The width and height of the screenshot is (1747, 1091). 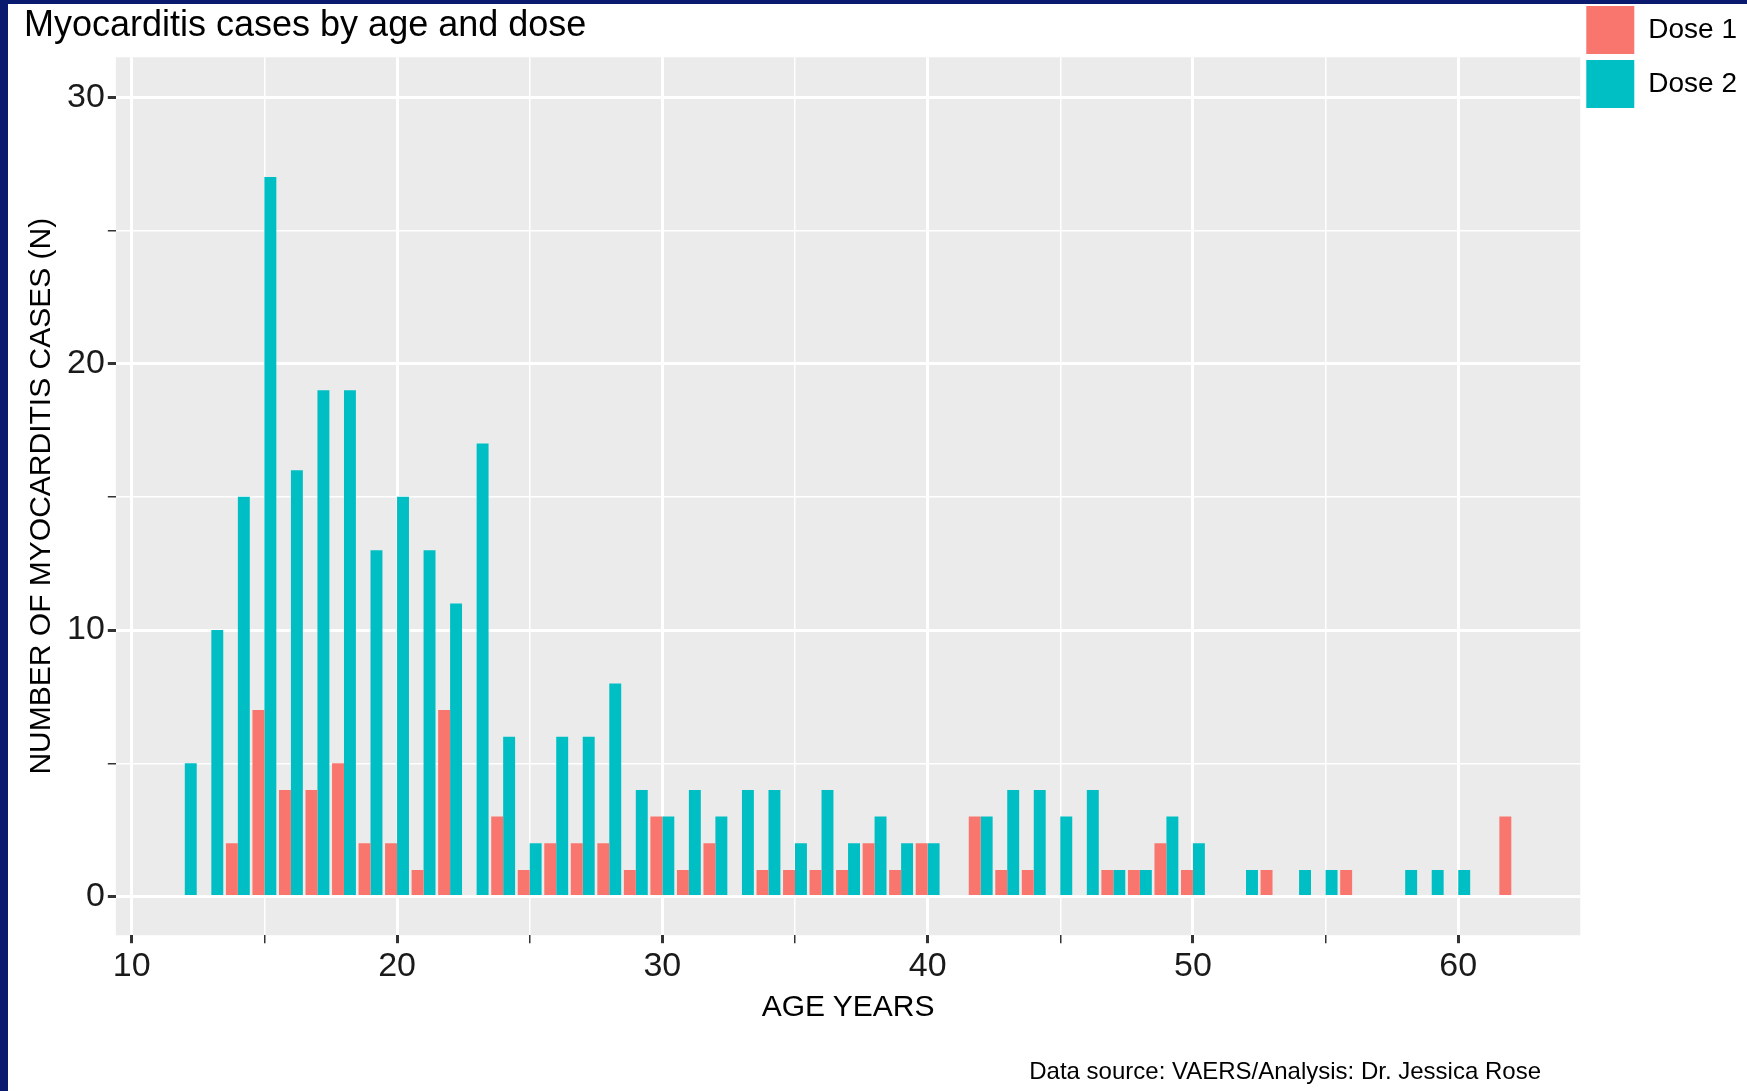 I want to click on y-tick-label: 30, so click(x=85, y=94).